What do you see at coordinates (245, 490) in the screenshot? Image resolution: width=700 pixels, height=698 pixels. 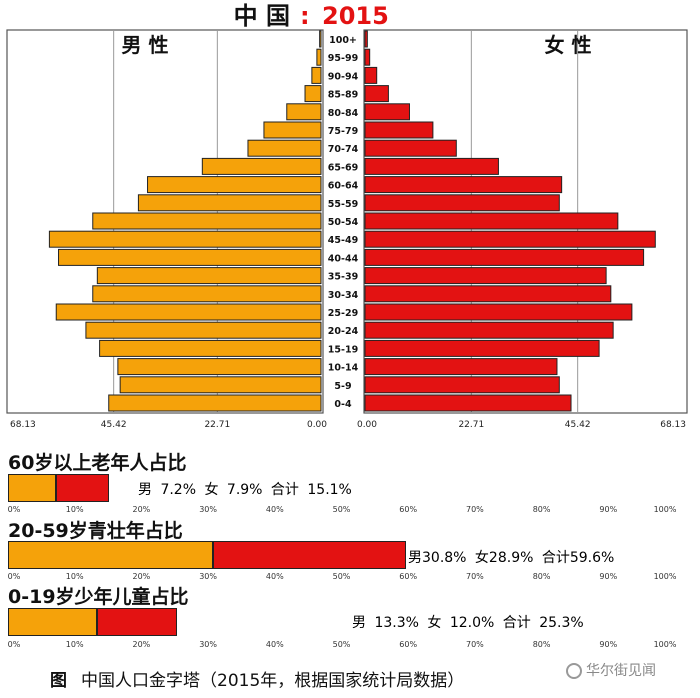 I see `share-text-elderly: 男 7.2% 女 7.9% 合计 15.1%` at bounding box center [245, 490].